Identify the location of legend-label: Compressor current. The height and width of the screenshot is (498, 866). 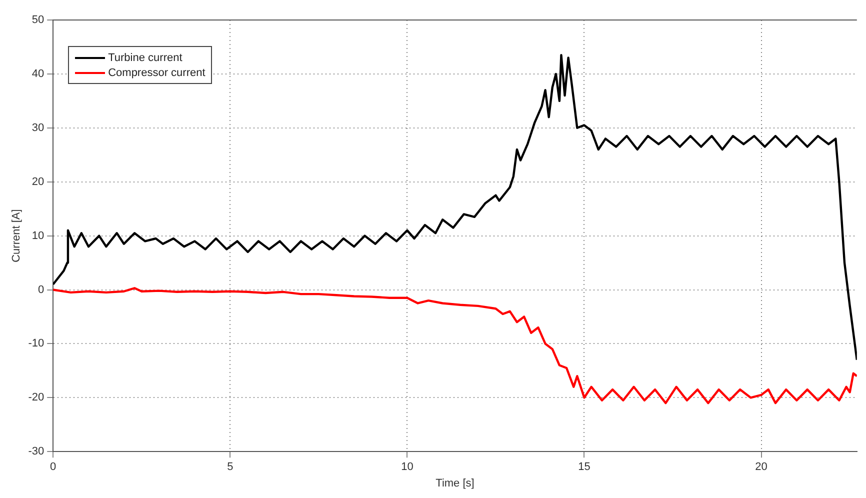
(157, 72).